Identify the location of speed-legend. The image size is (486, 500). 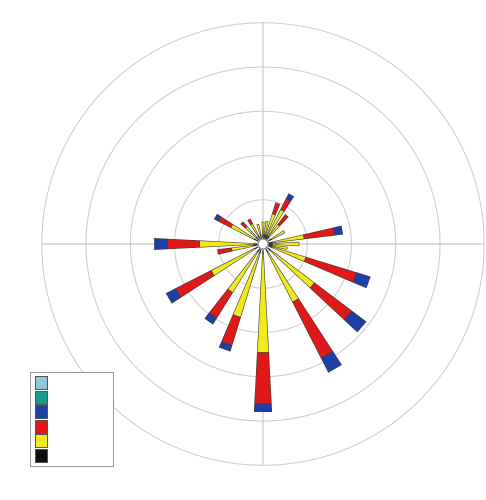
(72, 419).